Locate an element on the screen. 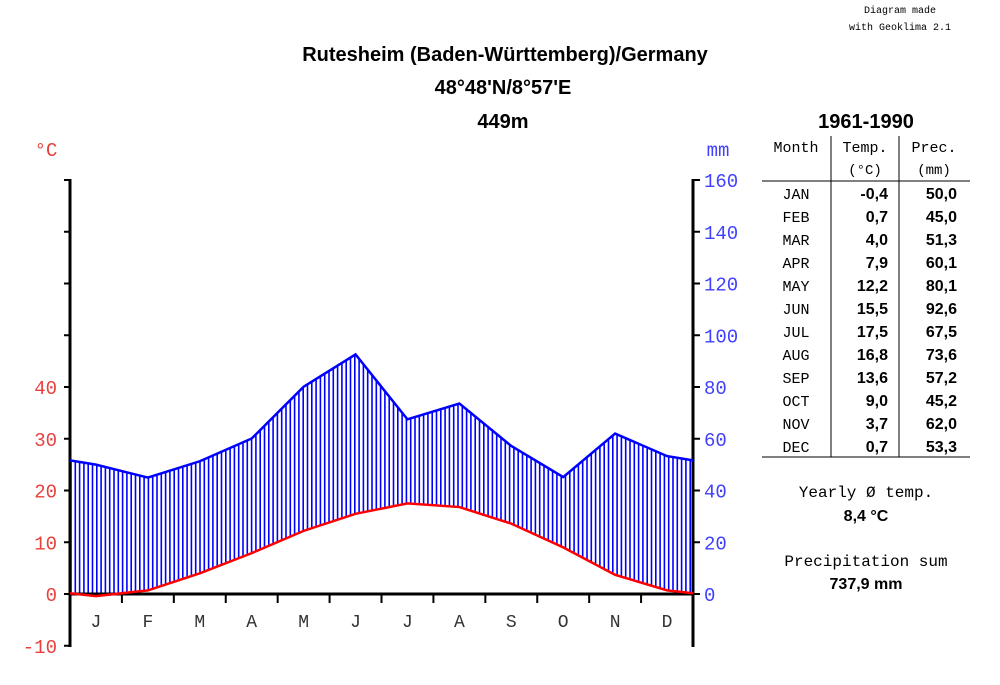  chart-title: Rutesheim (Baden-Württemberg)/Germany is located at coordinates (505, 55).